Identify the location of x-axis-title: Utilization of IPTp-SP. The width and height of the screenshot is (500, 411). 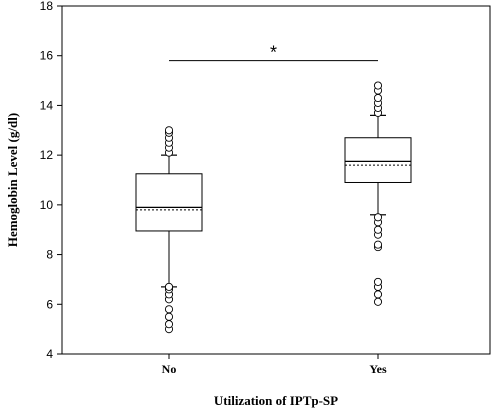
(276, 400).